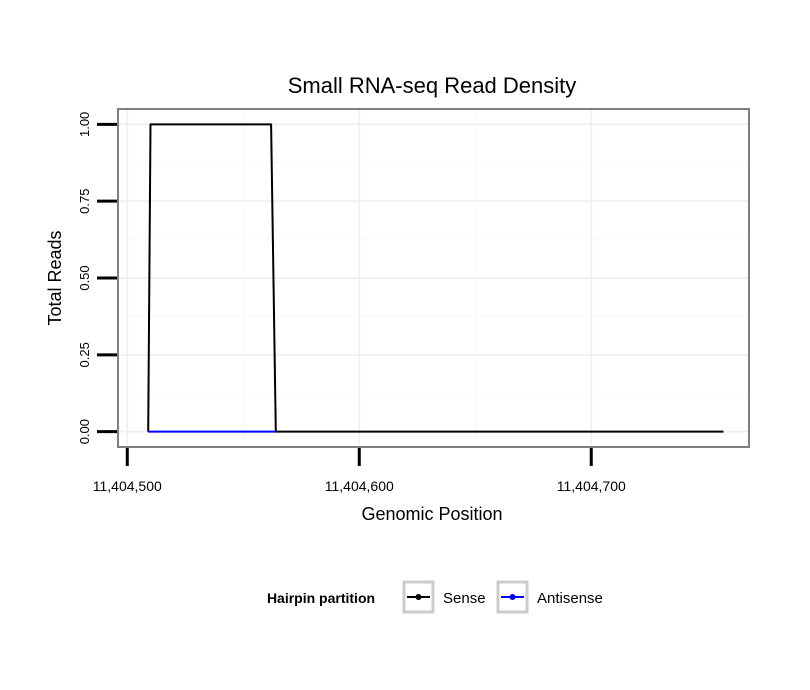 The width and height of the screenshot is (810, 690). I want to click on chart-title: Small RNA-seq Read Density, so click(432, 85).